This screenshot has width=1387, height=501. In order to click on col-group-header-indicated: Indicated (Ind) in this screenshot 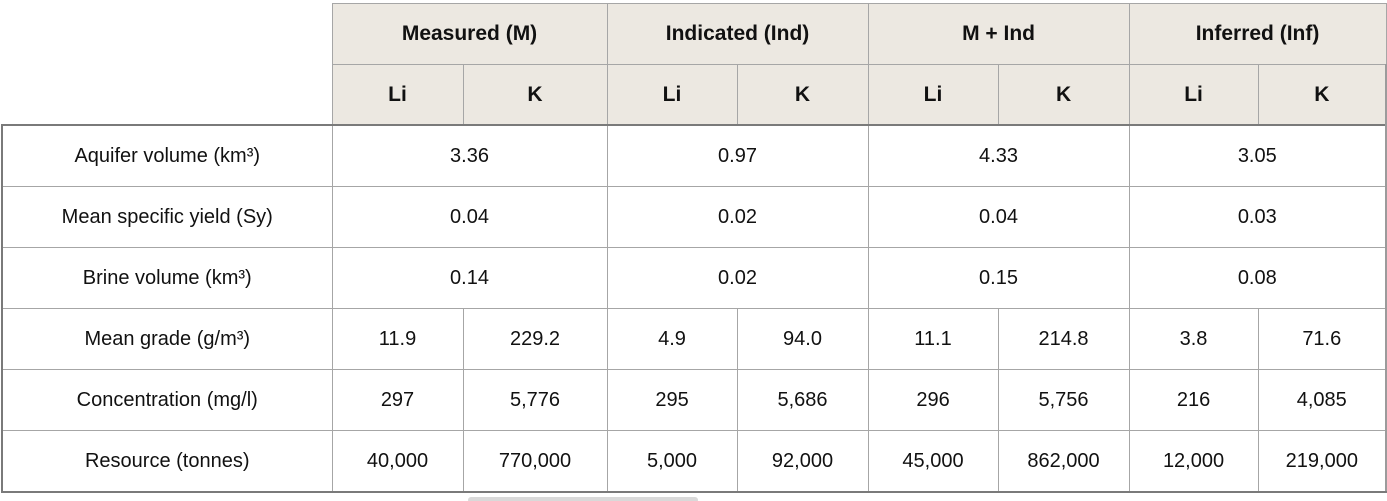, I will do `click(737, 34)`.